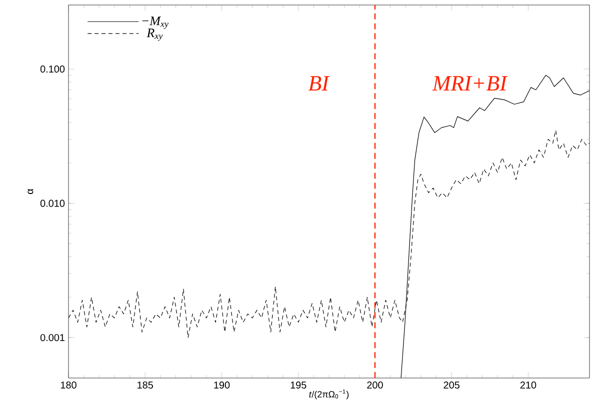 The width and height of the screenshot is (592, 417). Describe the element at coordinates (52, 203) in the screenshot. I see `y-tick-label: 0.010` at that location.